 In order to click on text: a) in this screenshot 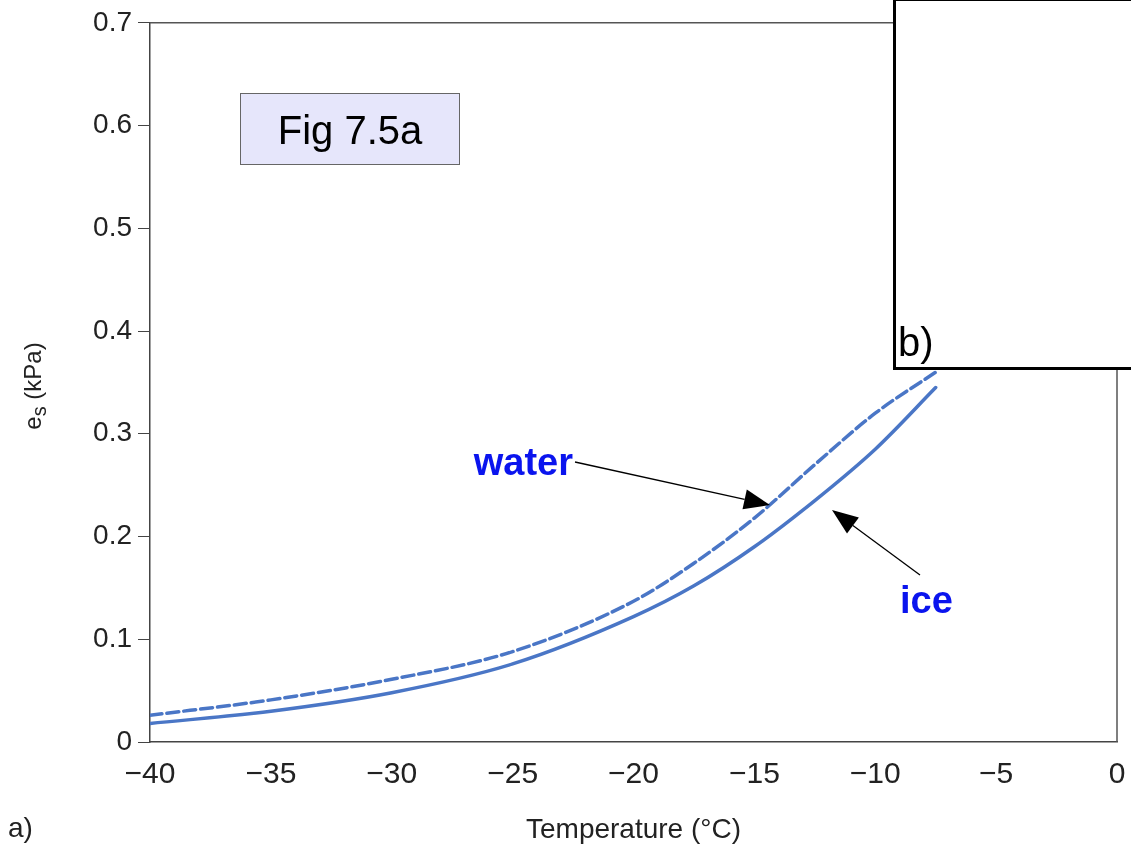, I will do `click(20, 828)`.